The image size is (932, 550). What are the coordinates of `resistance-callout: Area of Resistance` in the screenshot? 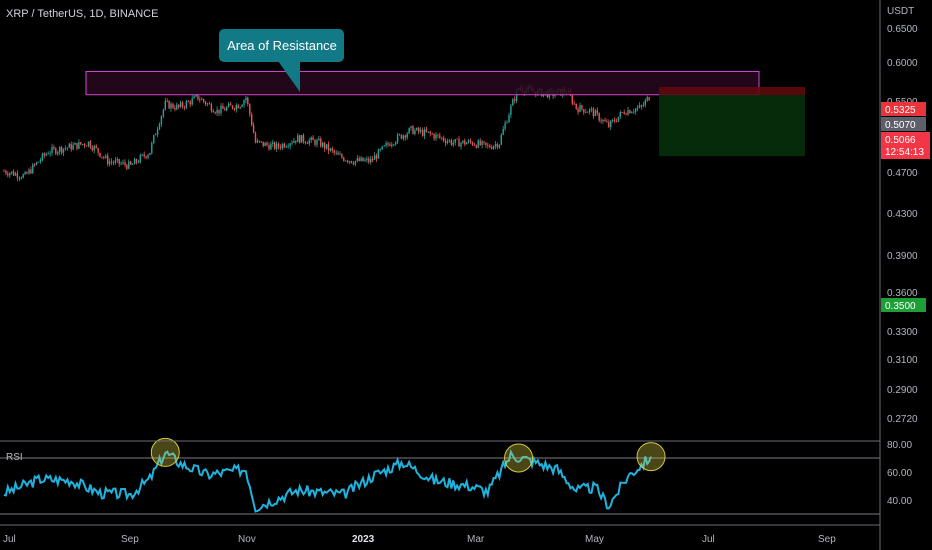 It's located at (281, 60).